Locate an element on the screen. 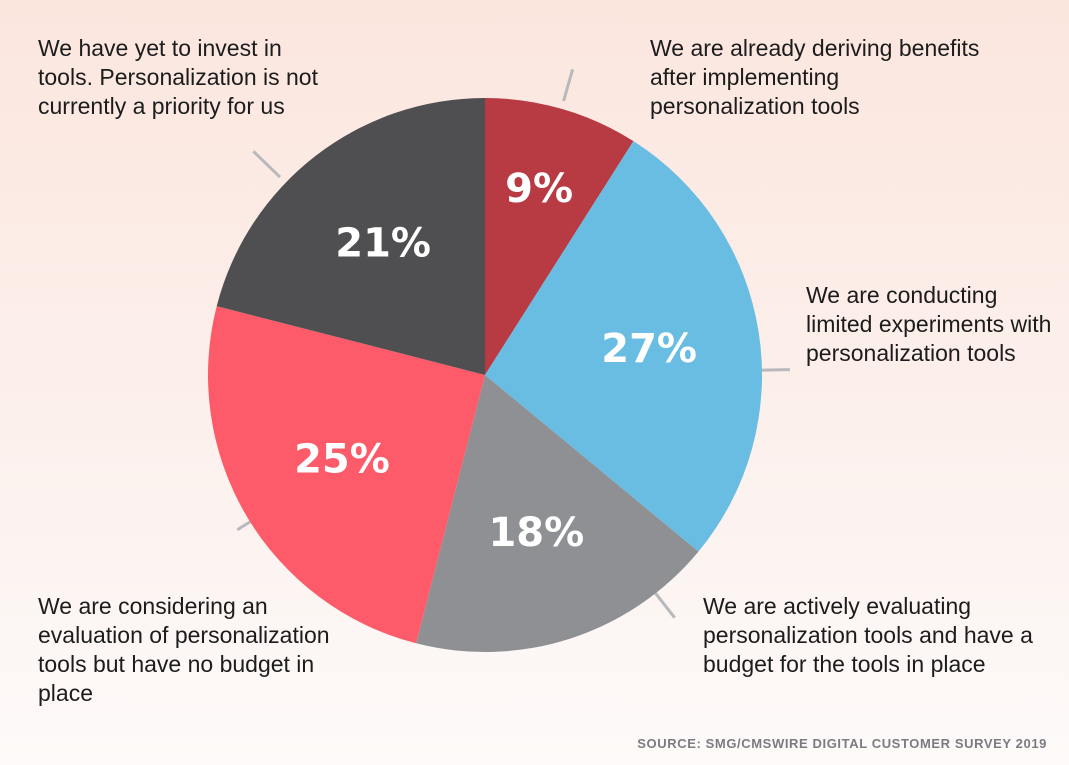 The width and height of the screenshot is (1069, 765). value-label-5: 21% is located at coordinates (383, 244).